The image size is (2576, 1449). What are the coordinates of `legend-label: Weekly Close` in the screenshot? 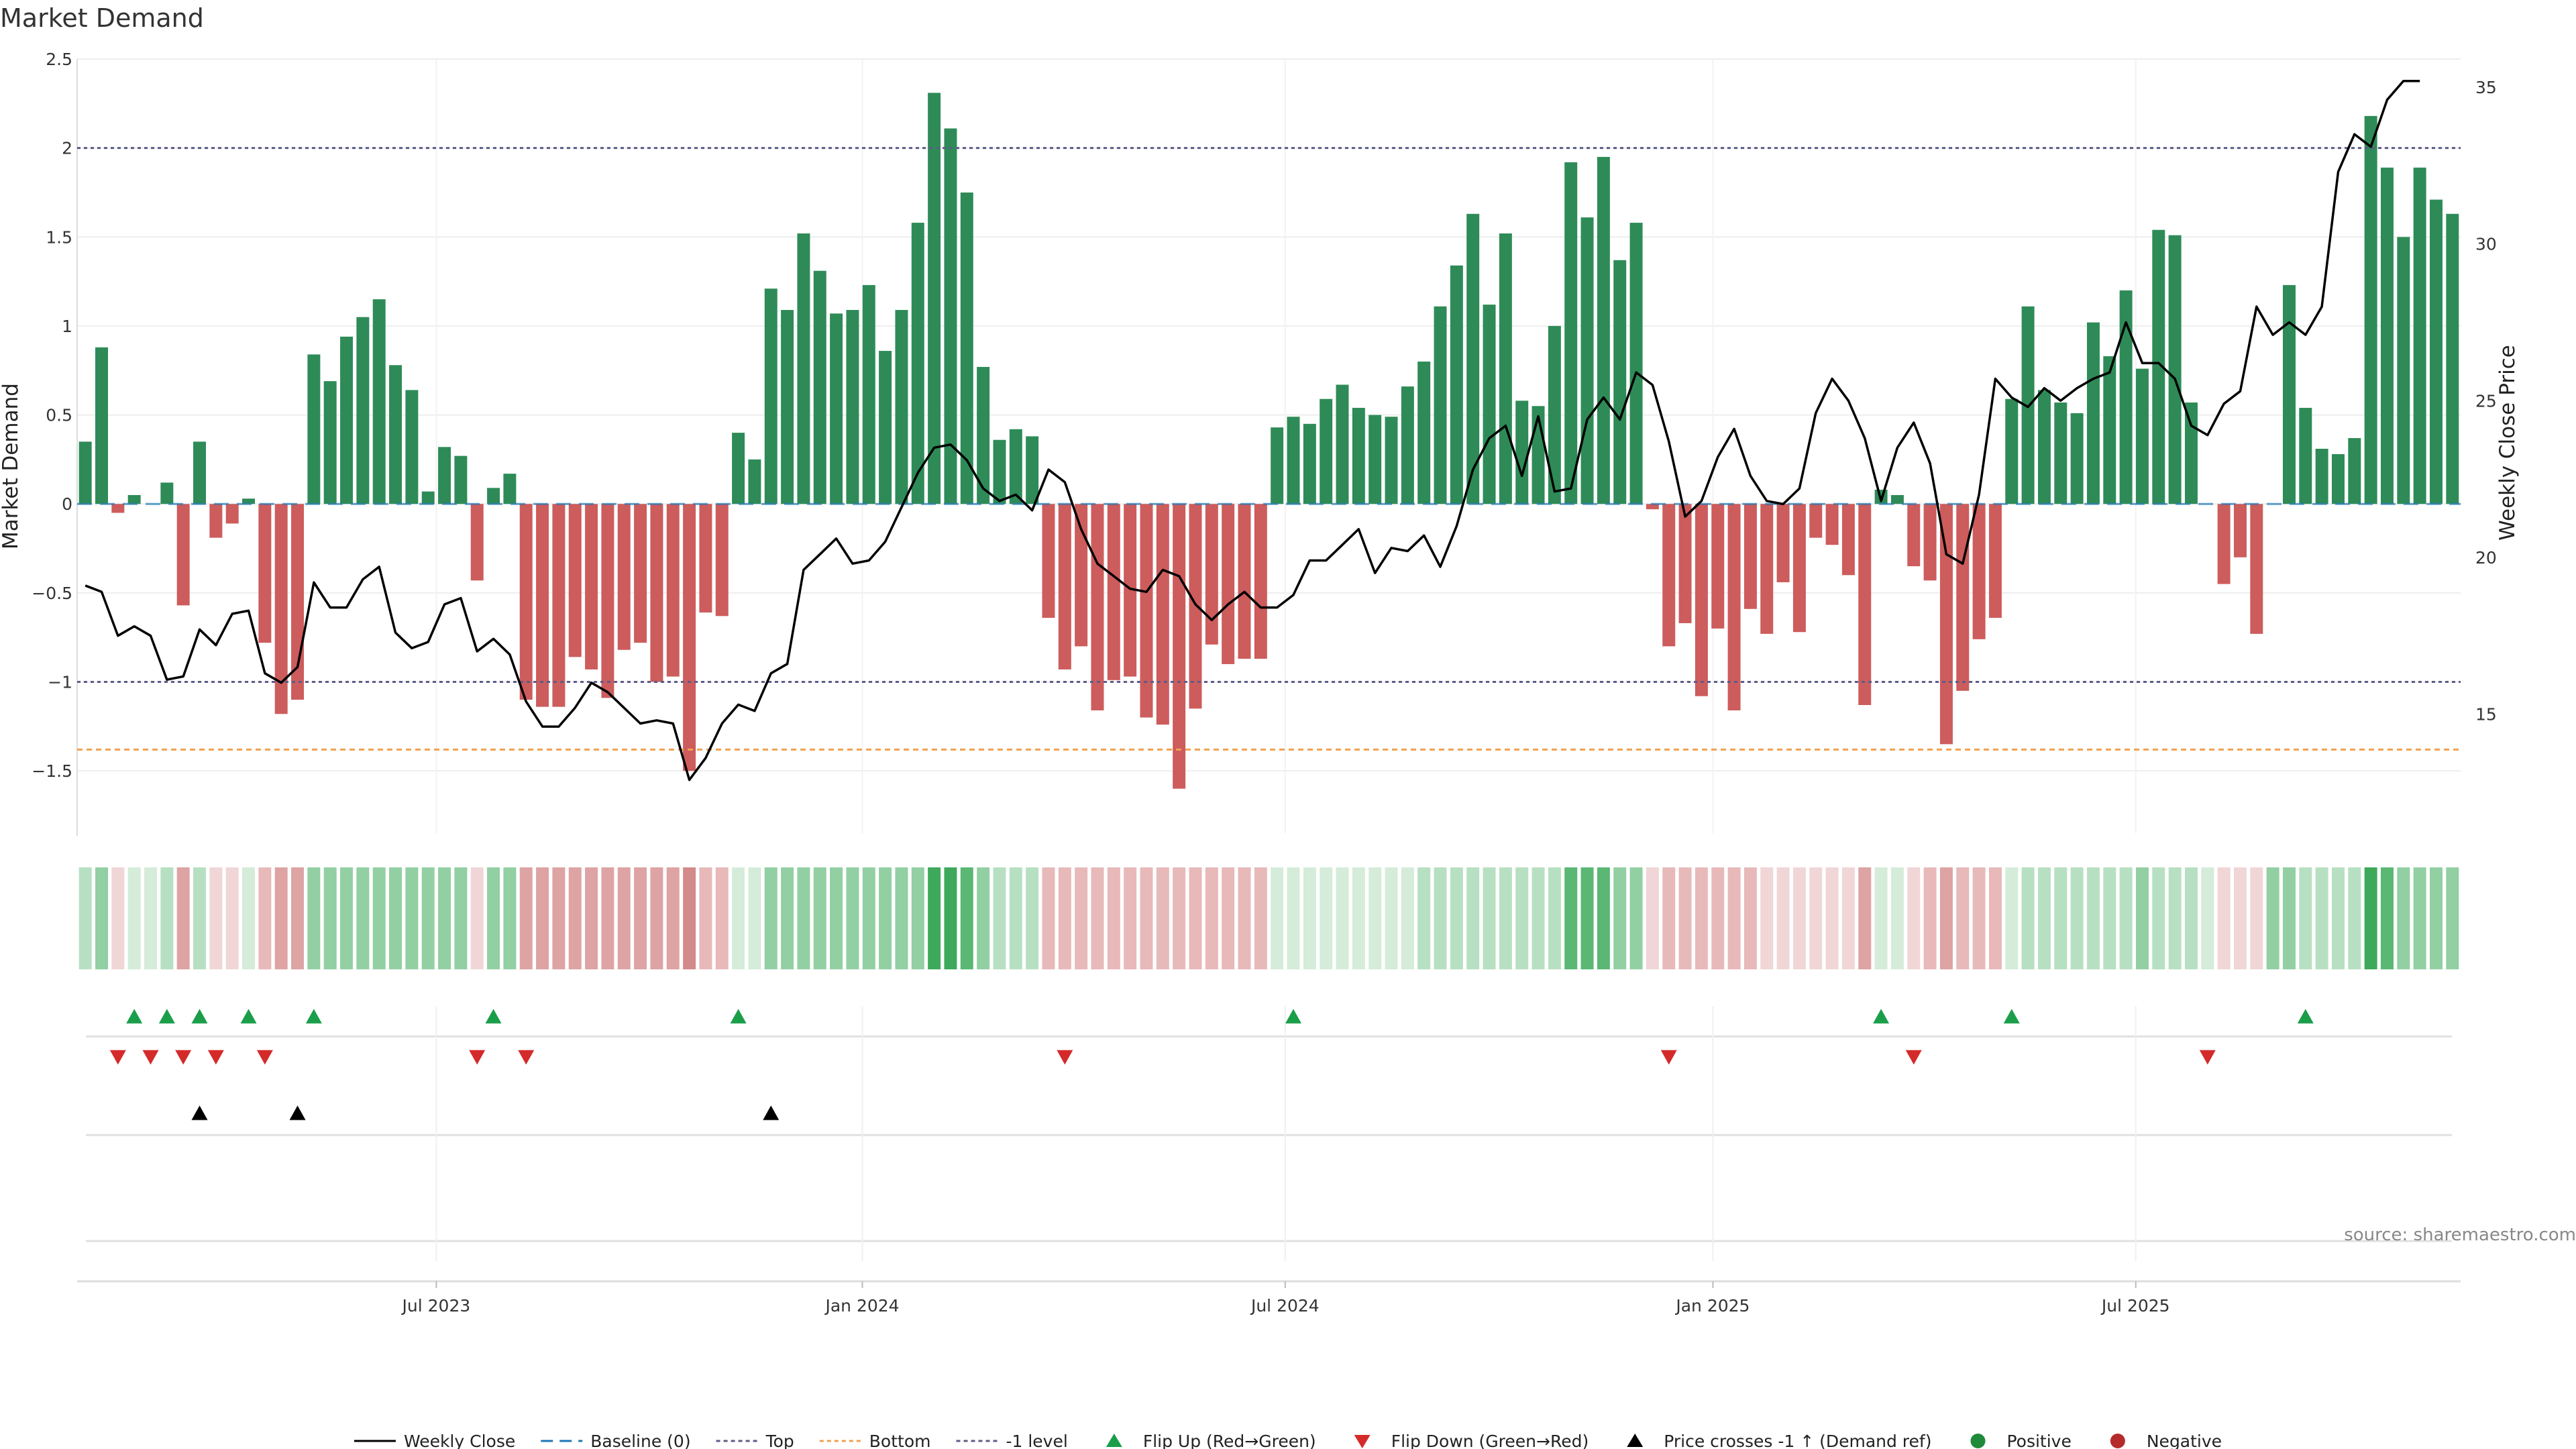 It's located at (459, 1440).